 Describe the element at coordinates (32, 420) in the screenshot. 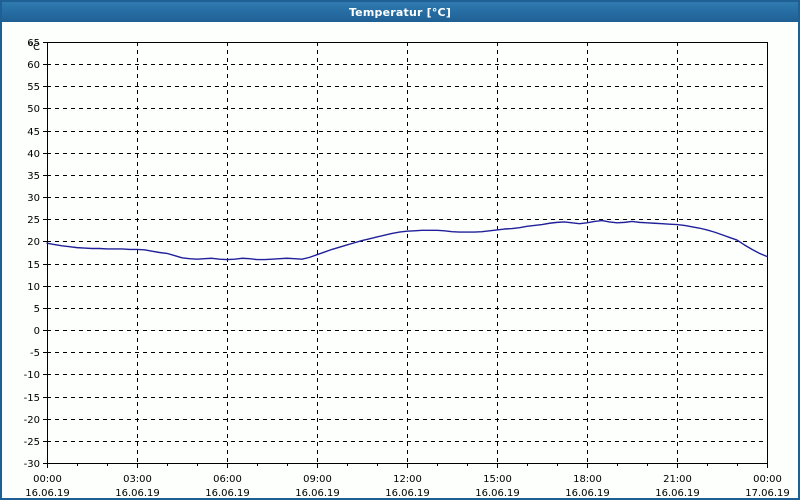

I see `y-axis-tick-label: -20` at that location.